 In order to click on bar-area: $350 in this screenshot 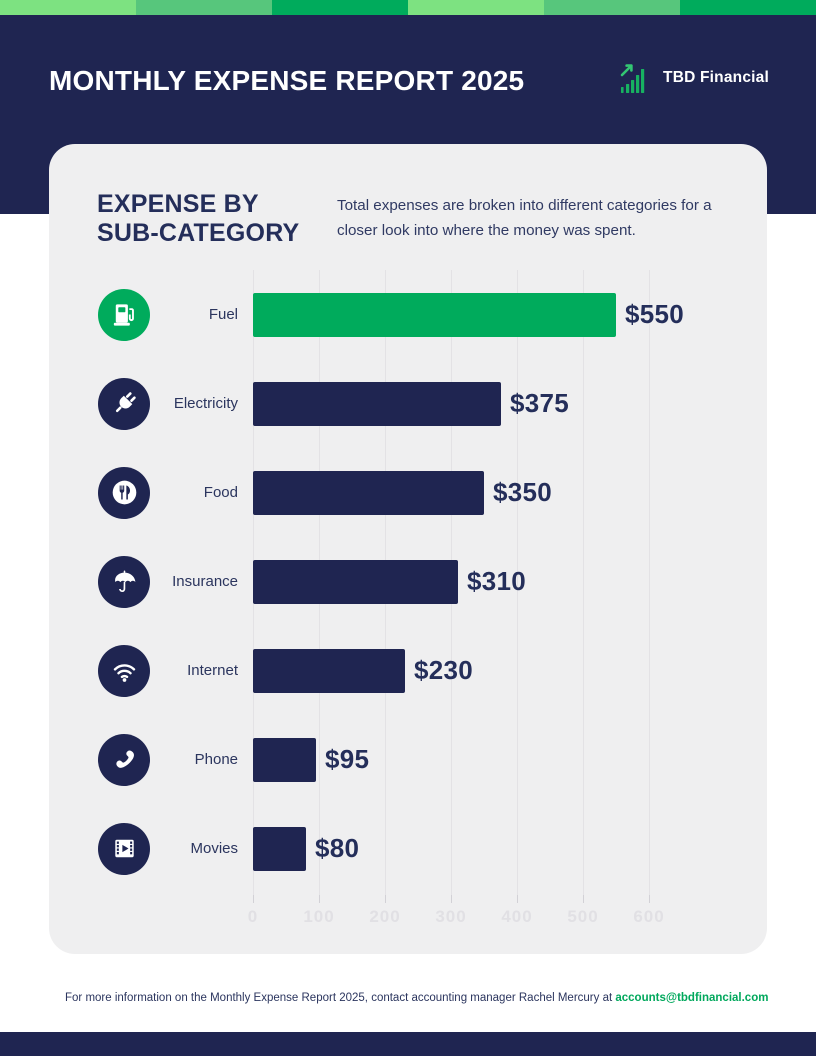, I will do `click(486, 492)`.